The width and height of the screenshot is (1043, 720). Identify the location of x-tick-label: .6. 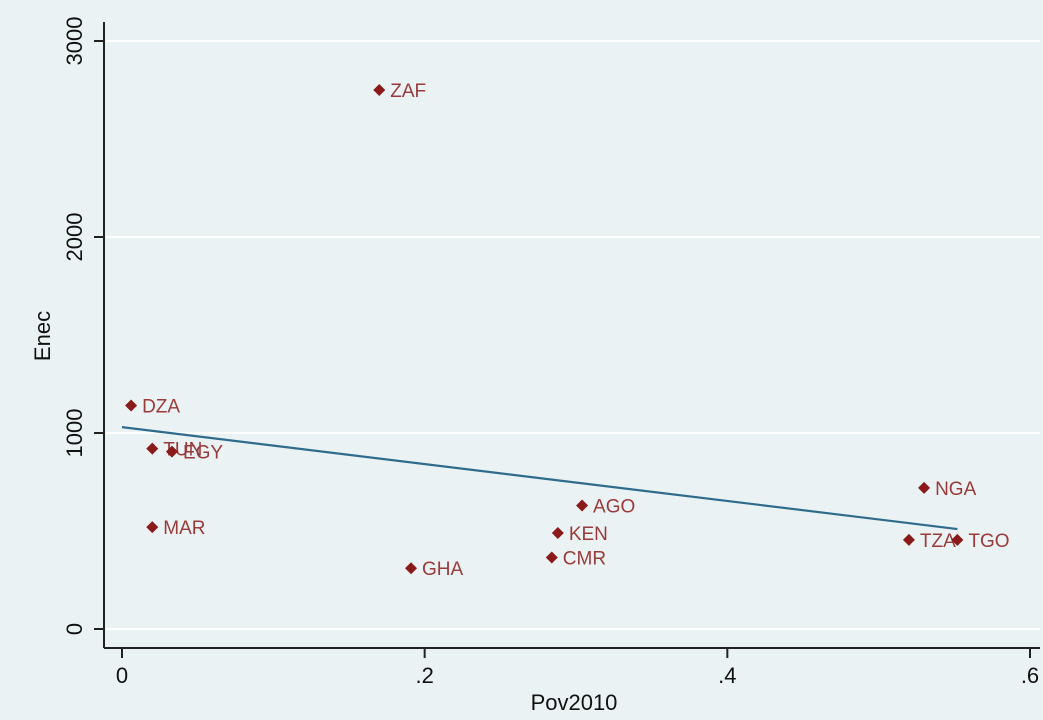
(1030, 675).